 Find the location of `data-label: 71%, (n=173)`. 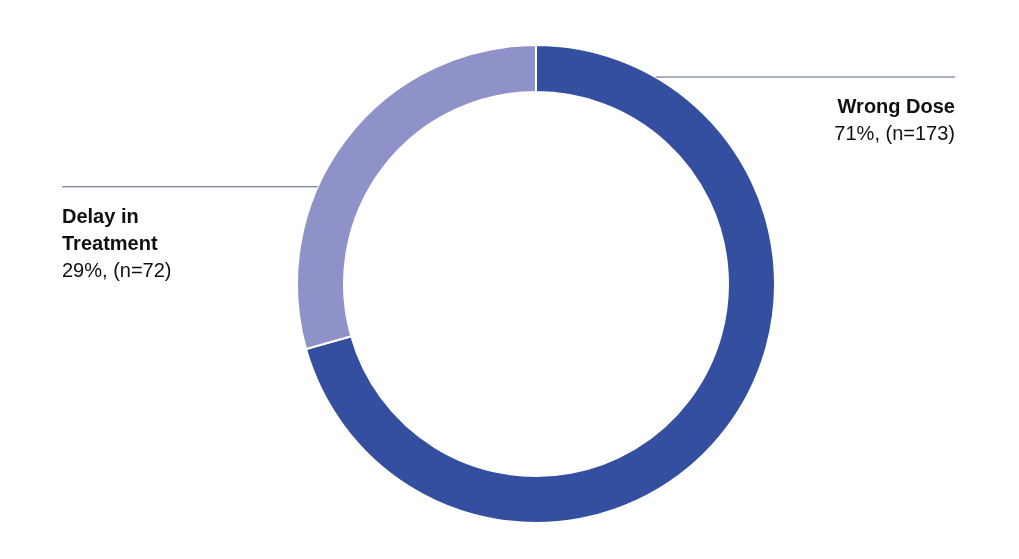

data-label: 71%, (n=173) is located at coordinates (894, 133).